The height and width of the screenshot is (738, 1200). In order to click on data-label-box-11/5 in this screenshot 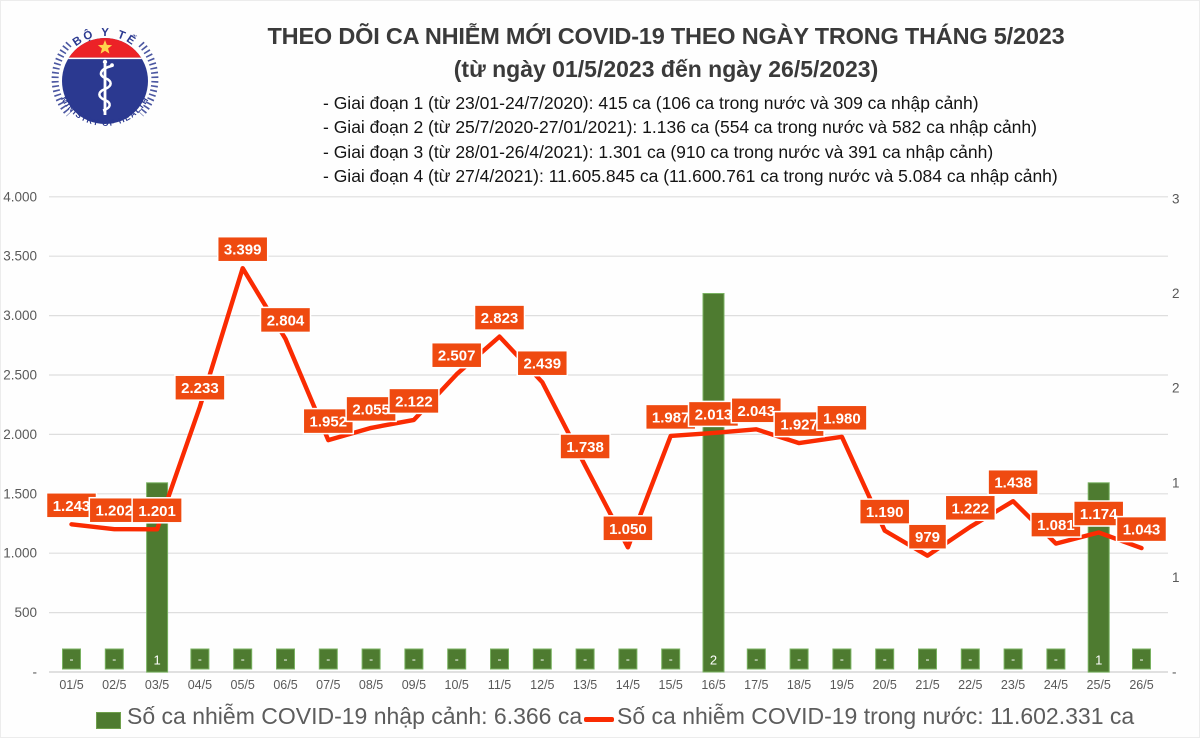, I will do `click(499, 317)`.